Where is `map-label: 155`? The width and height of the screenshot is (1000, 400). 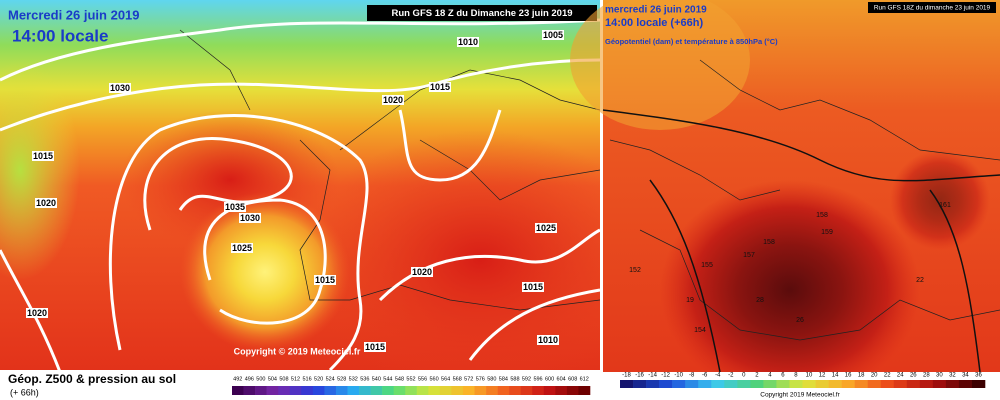
map-label: 155 is located at coordinates (707, 265).